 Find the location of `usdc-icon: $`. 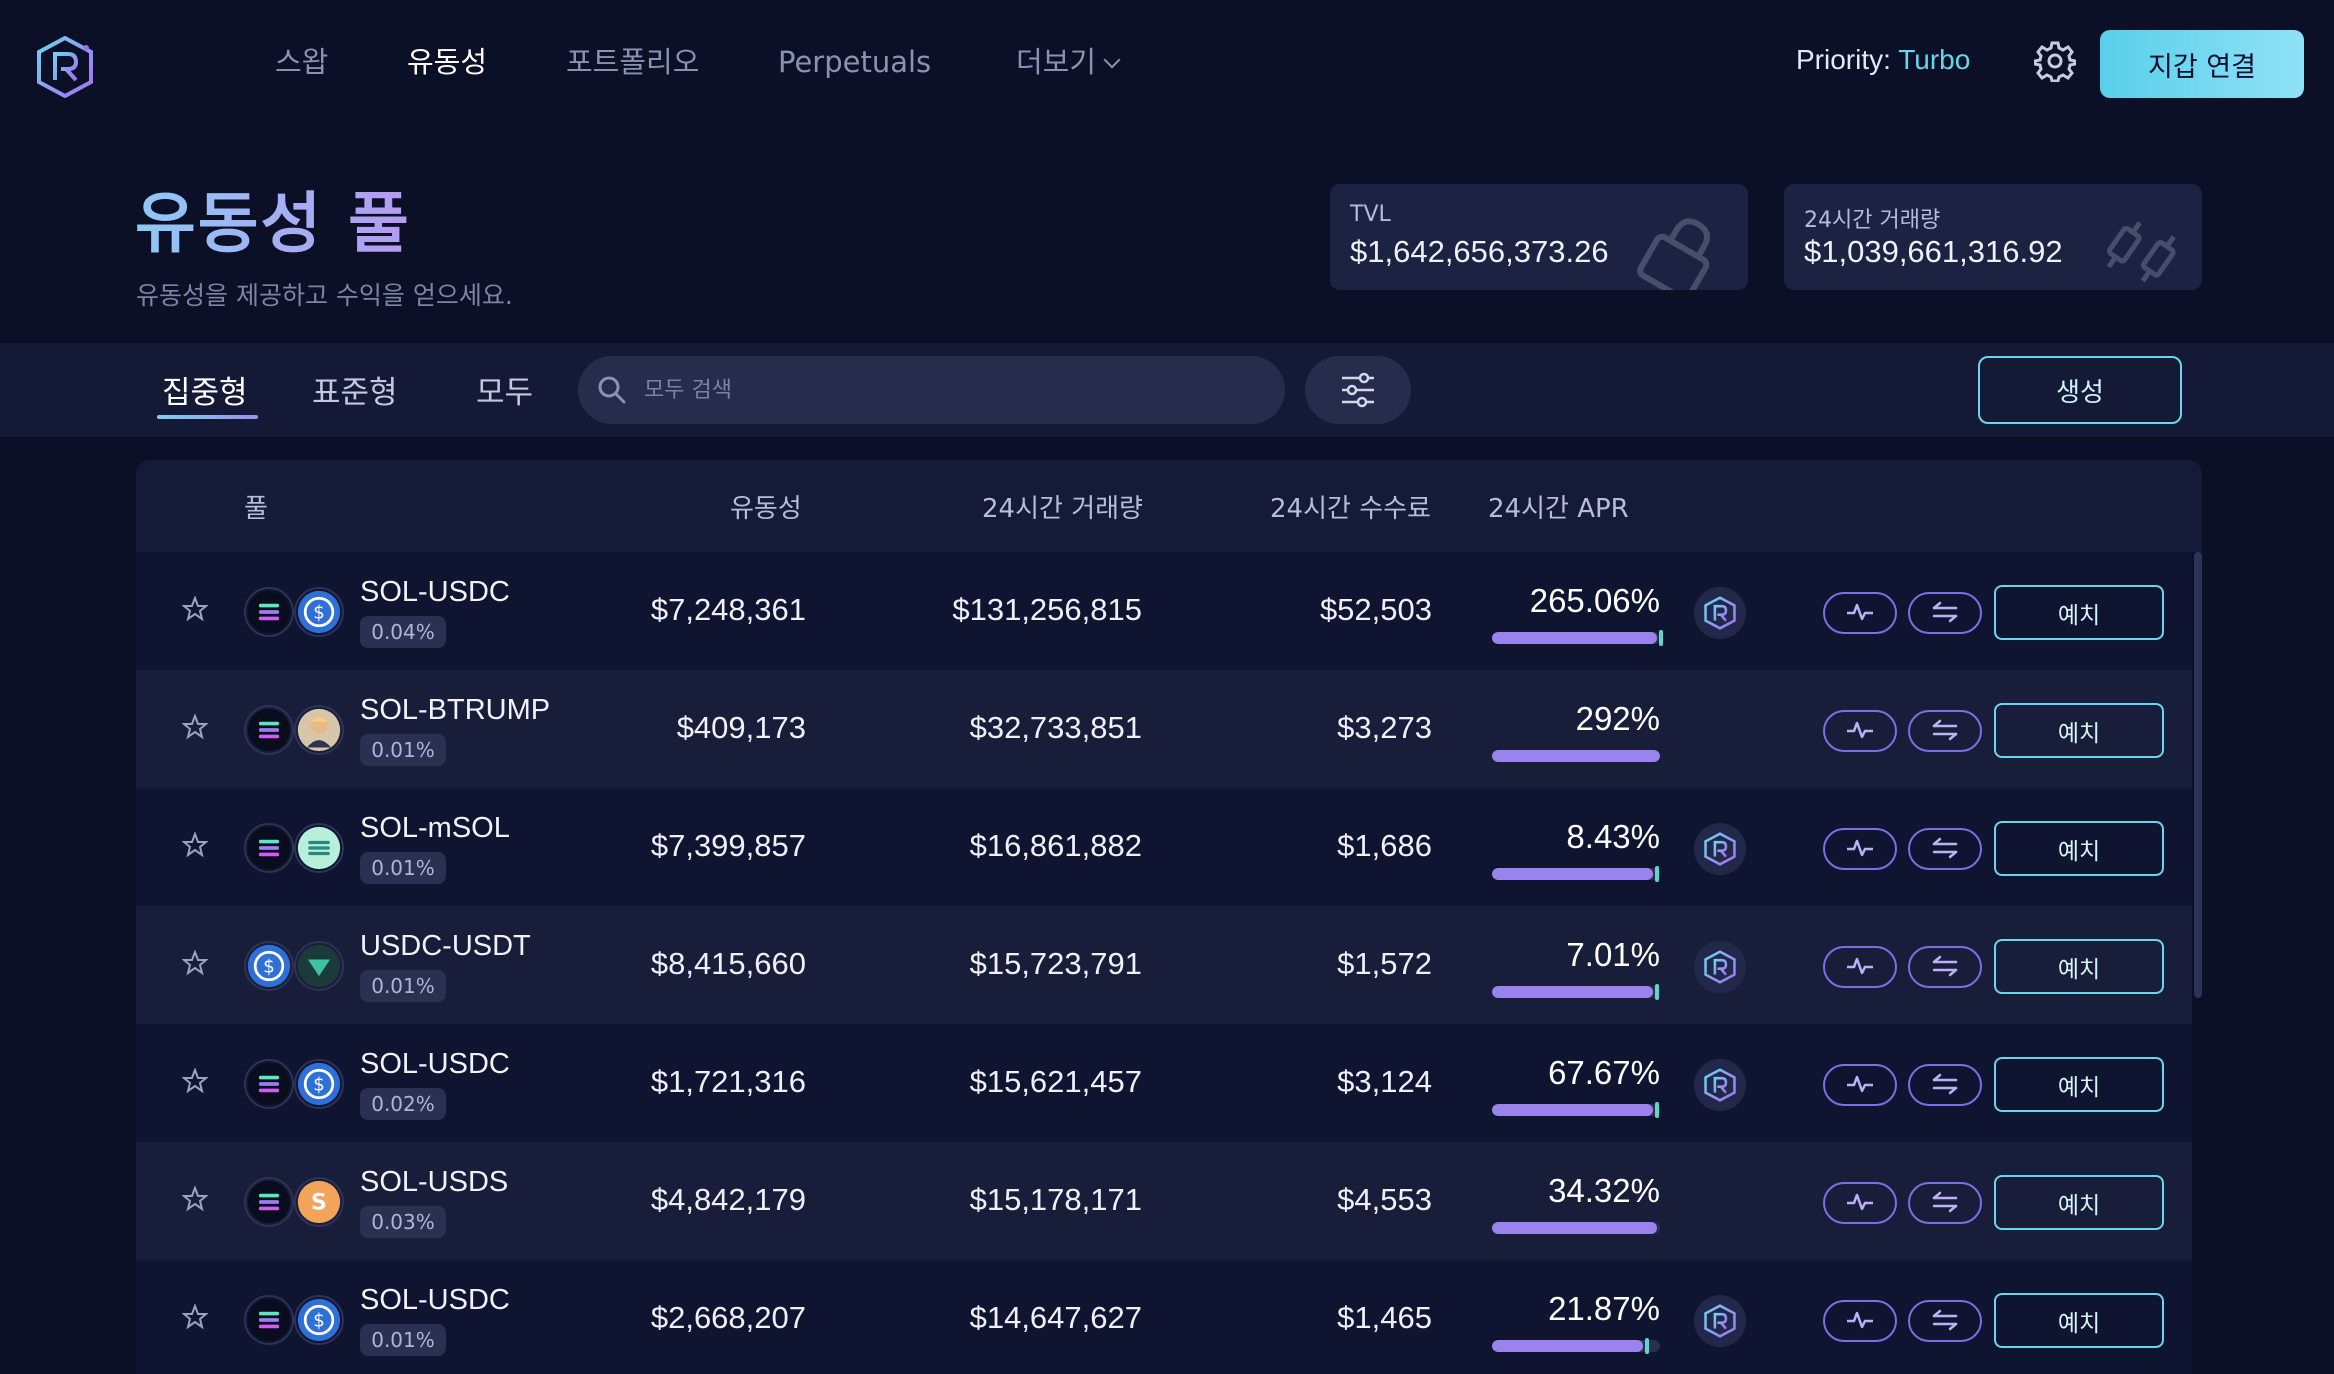

usdc-icon: $ is located at coordinates (269, 966).